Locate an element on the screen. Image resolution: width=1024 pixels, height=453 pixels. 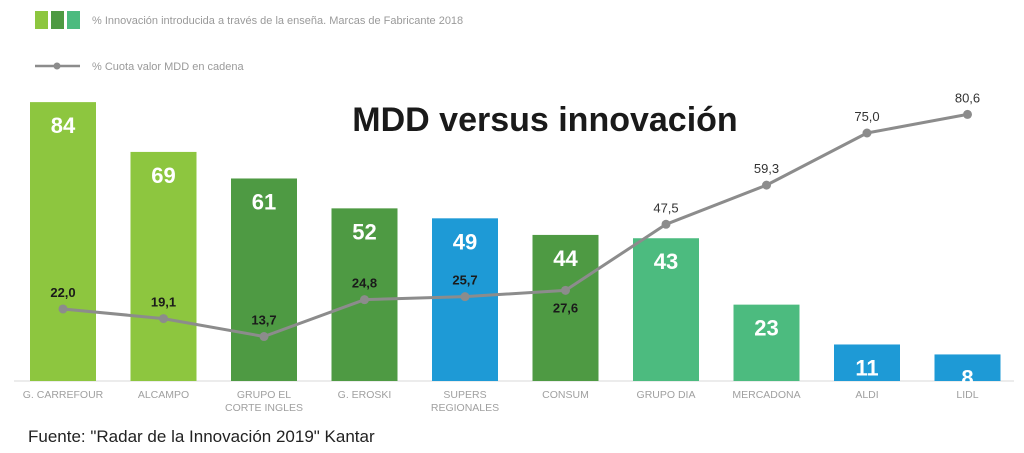
legend-swatch-dark-green is located at coordinates (57, 20).